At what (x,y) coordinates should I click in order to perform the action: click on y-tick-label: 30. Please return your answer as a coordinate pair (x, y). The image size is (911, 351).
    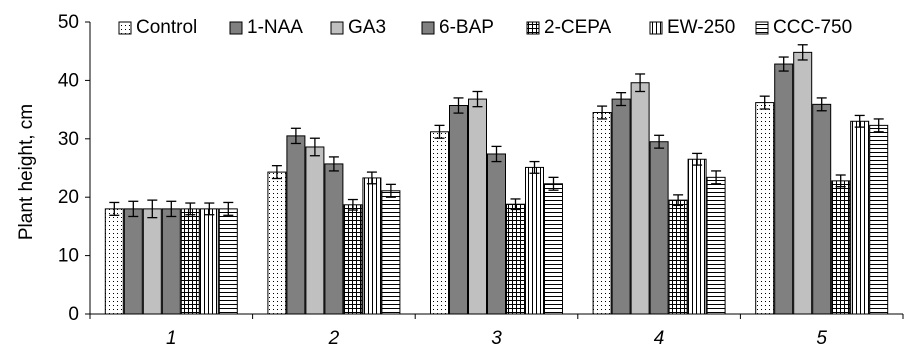
    Looking at the image, I should click on (68, 139).